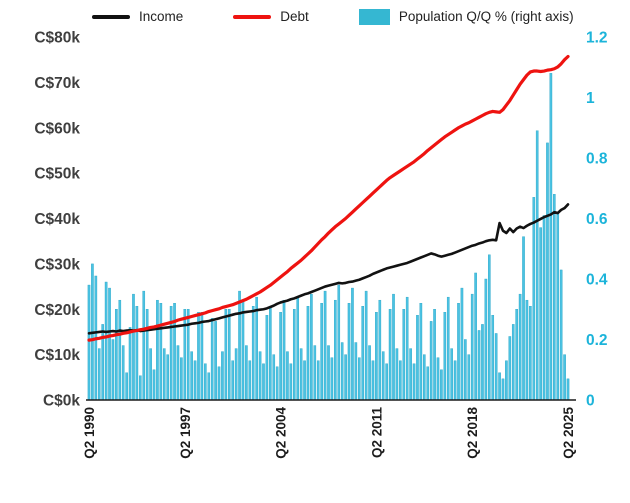 This screenshot has width=630, height=503. I want to click on legend-label-debt: Debt, so click(294, 17).